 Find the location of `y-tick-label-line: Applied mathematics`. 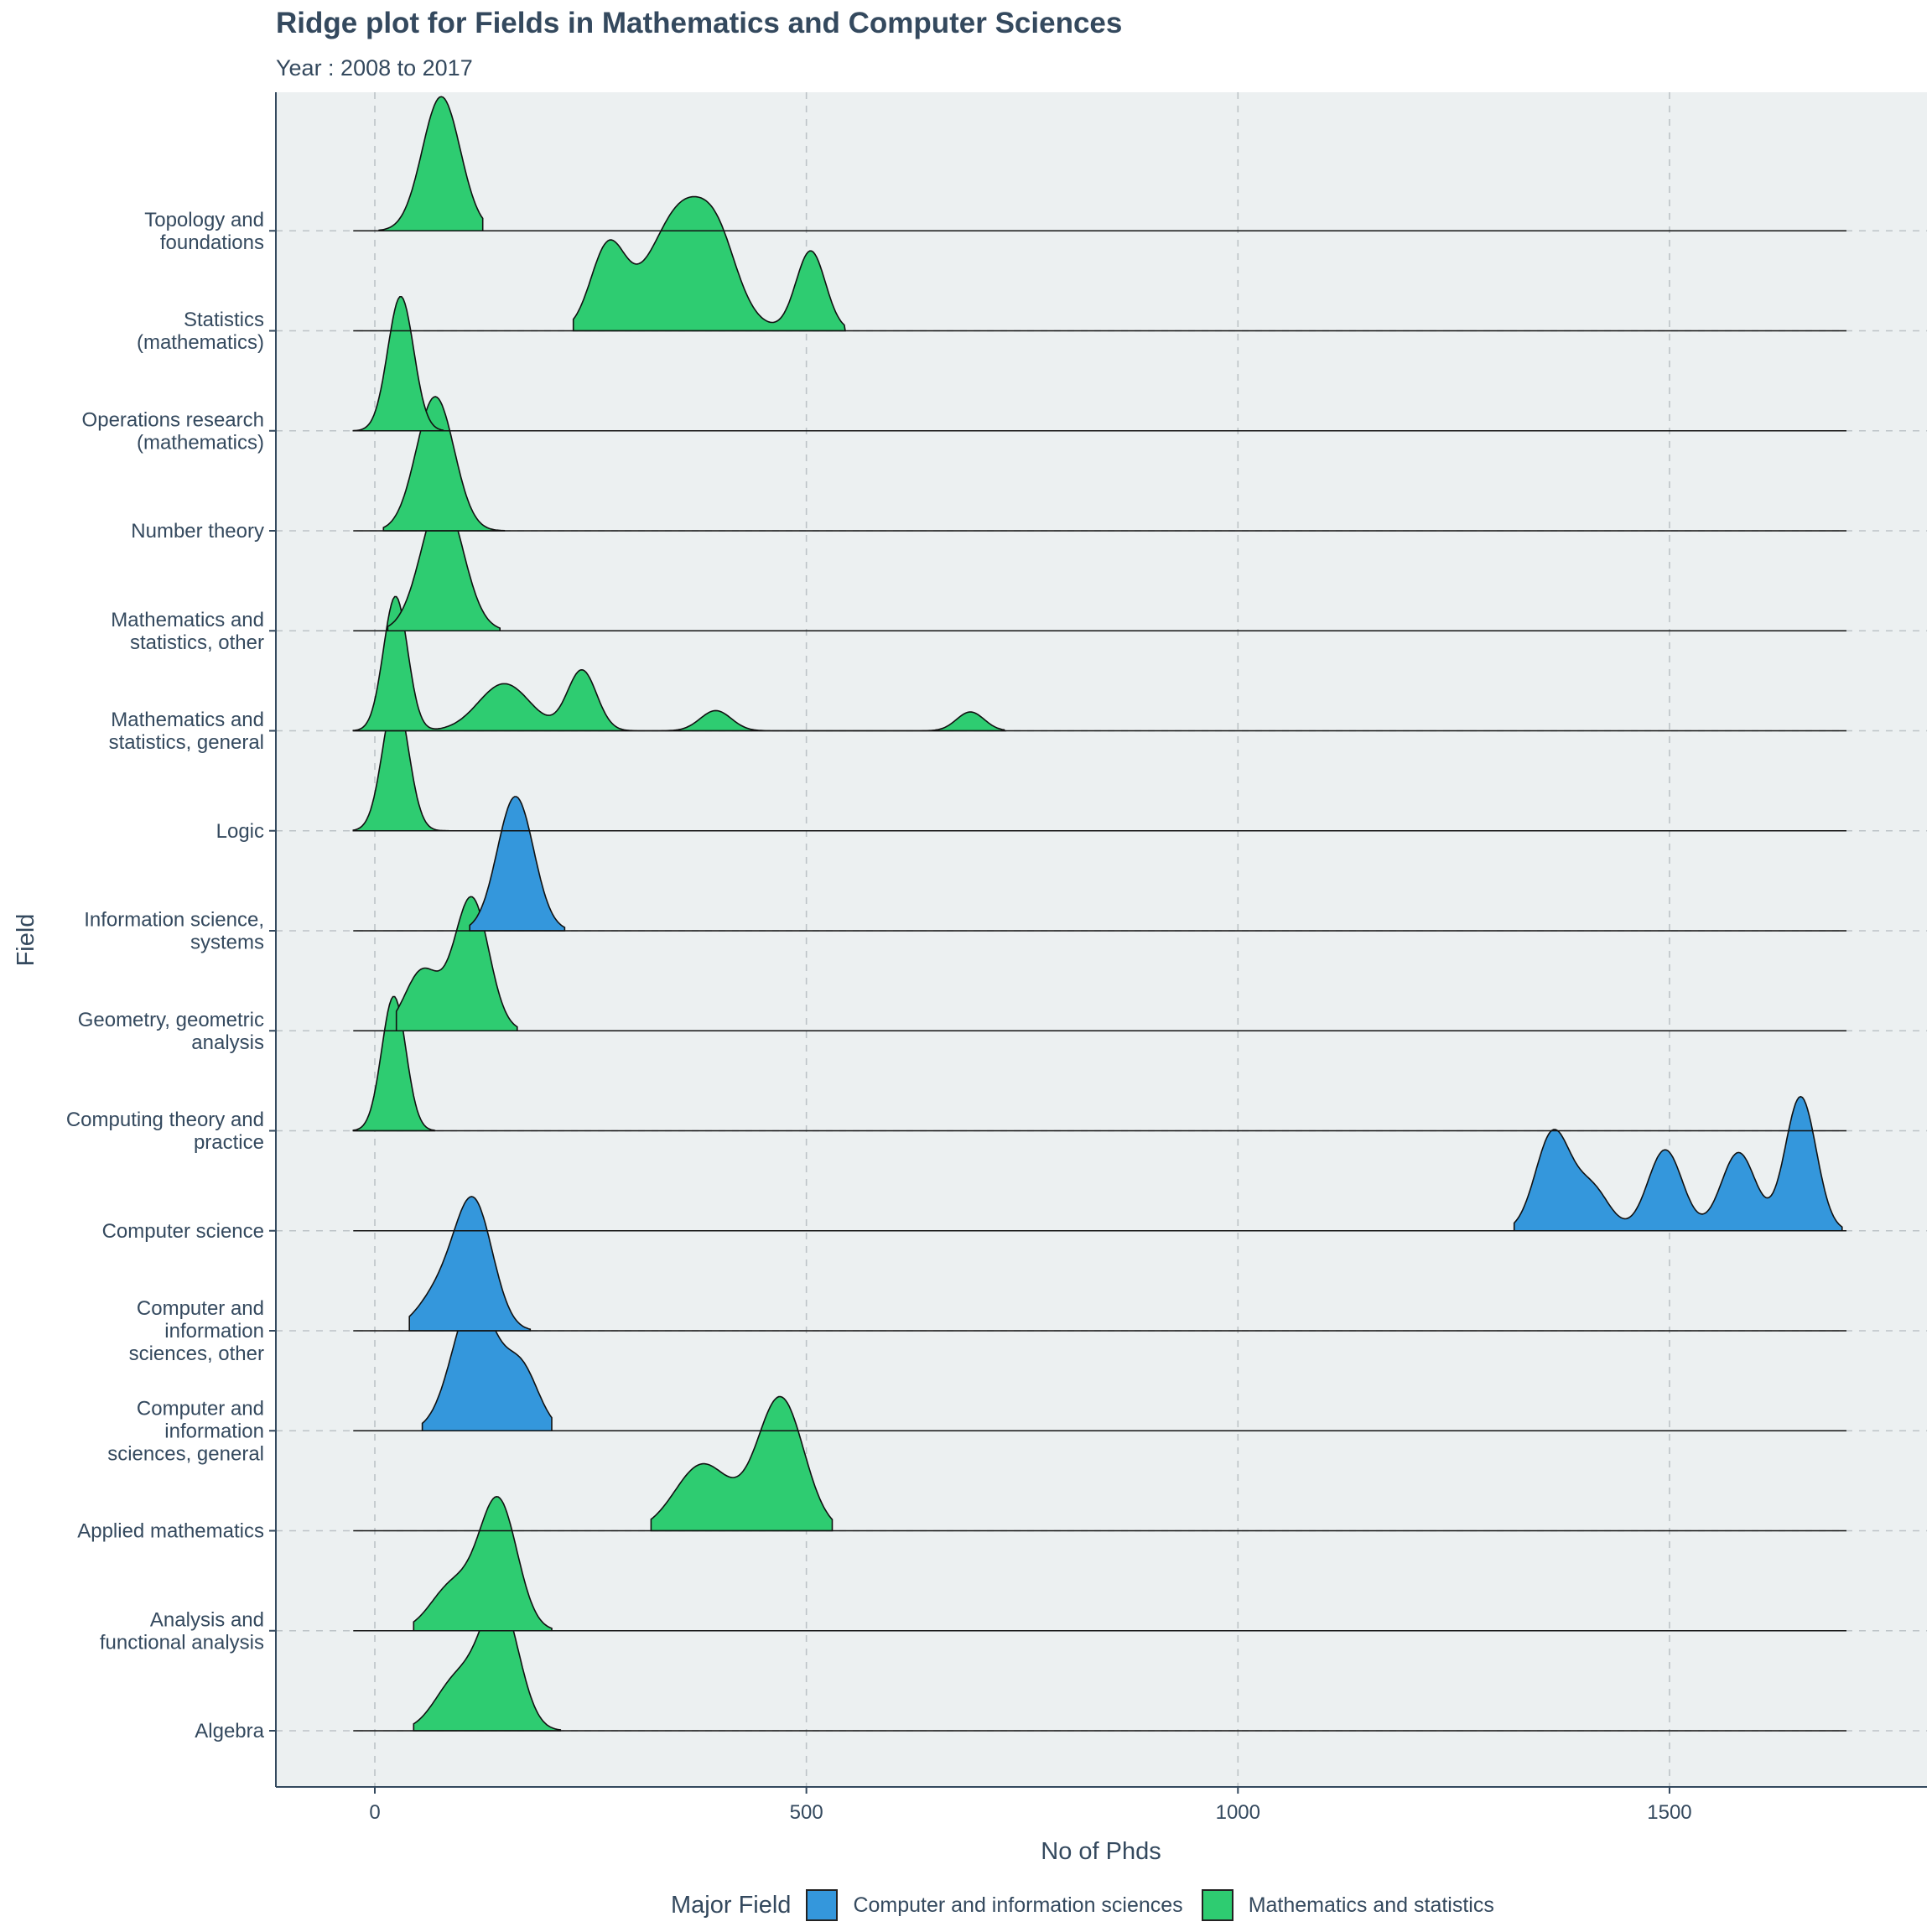

y-tick-label-line: Applied mathematics is located at coordinates (170, 1531).